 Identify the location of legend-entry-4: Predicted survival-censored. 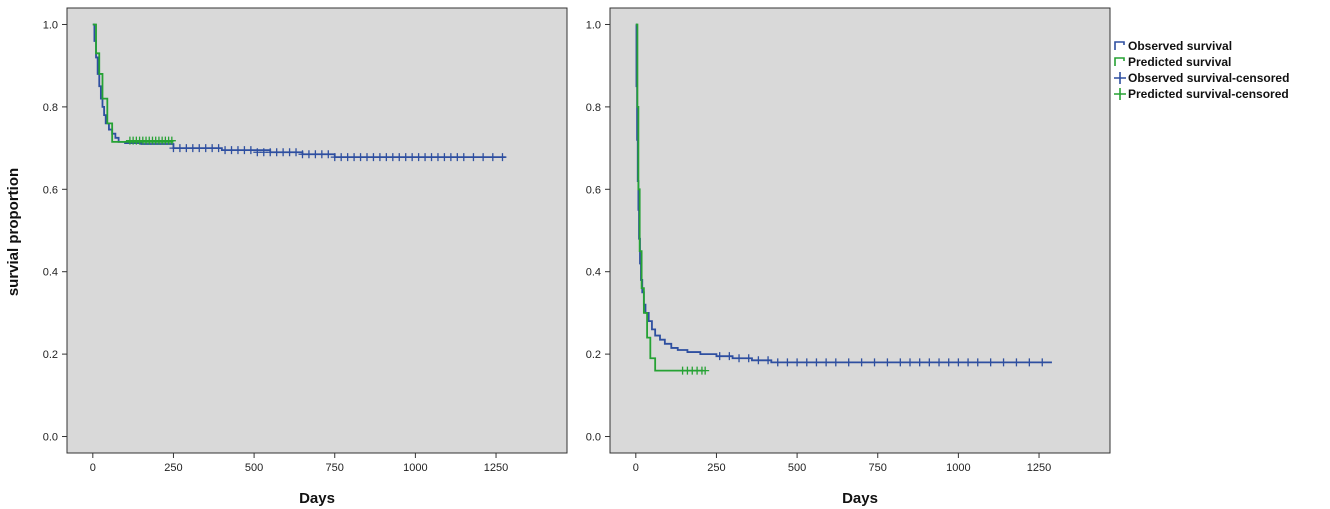
(1201, 94).